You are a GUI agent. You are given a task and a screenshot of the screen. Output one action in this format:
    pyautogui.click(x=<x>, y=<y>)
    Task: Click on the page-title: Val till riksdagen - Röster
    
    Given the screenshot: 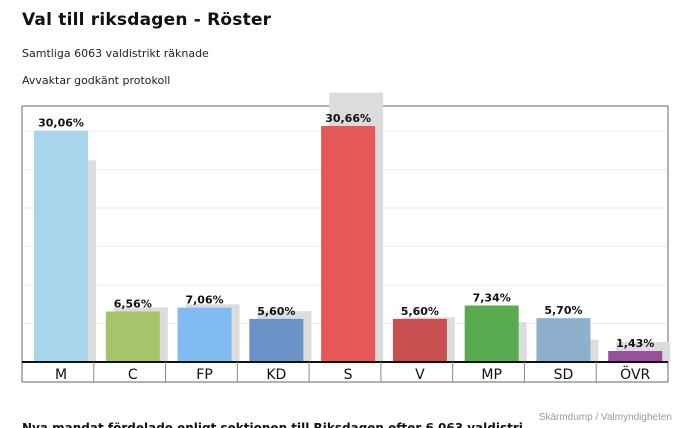 What is the action you would take?
    pyautogui.click(x=147, y=20)
    